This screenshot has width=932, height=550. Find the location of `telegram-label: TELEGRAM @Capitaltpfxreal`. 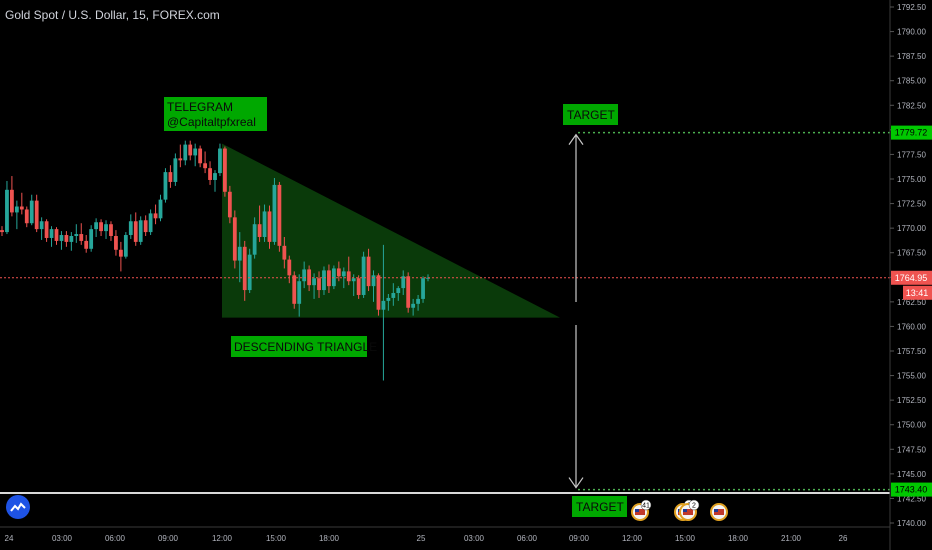

telegram-label: TELEGRAM @Capitaltpfxreal is located at coordinates (215, 114).